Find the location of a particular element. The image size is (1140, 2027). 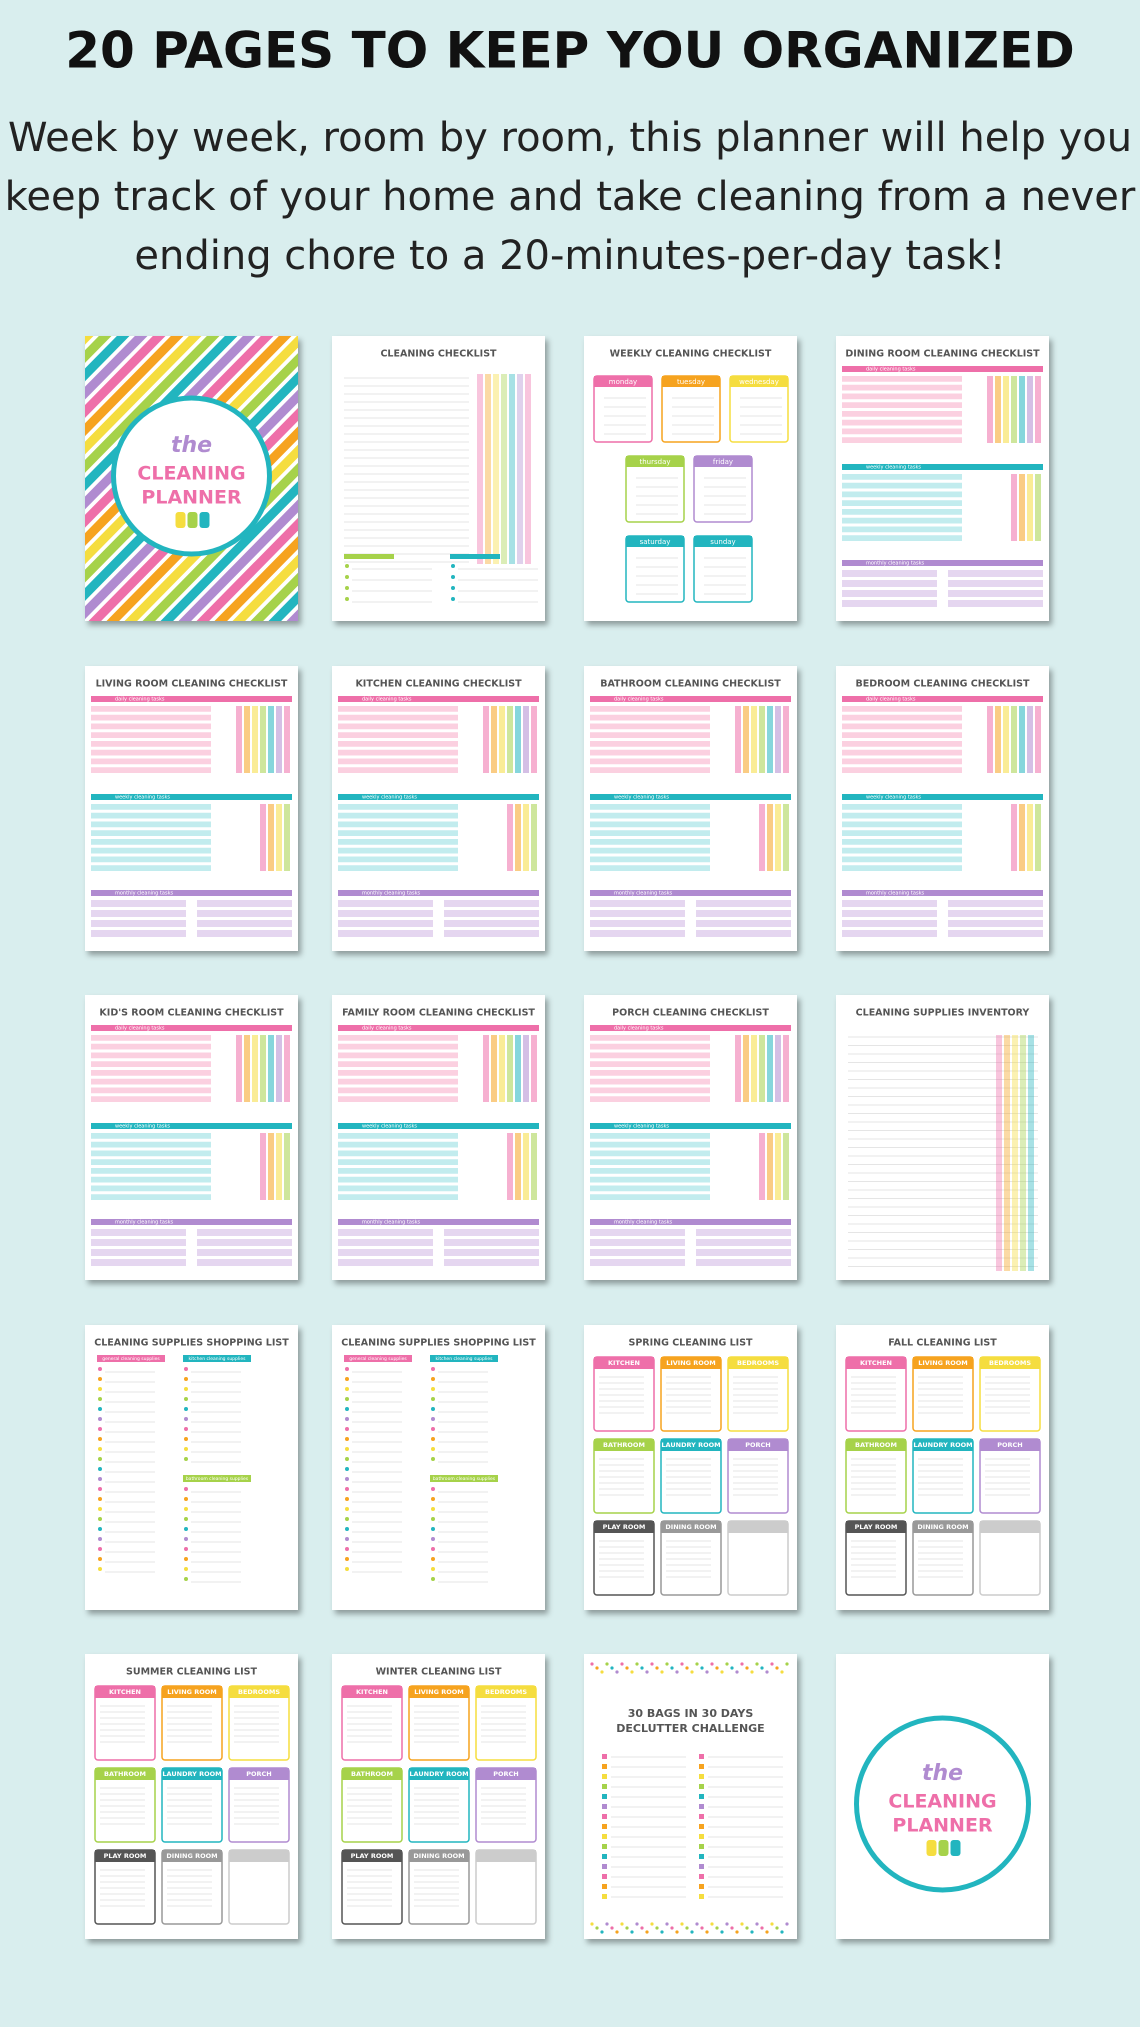

label: the is located at coordinates (191, 445).